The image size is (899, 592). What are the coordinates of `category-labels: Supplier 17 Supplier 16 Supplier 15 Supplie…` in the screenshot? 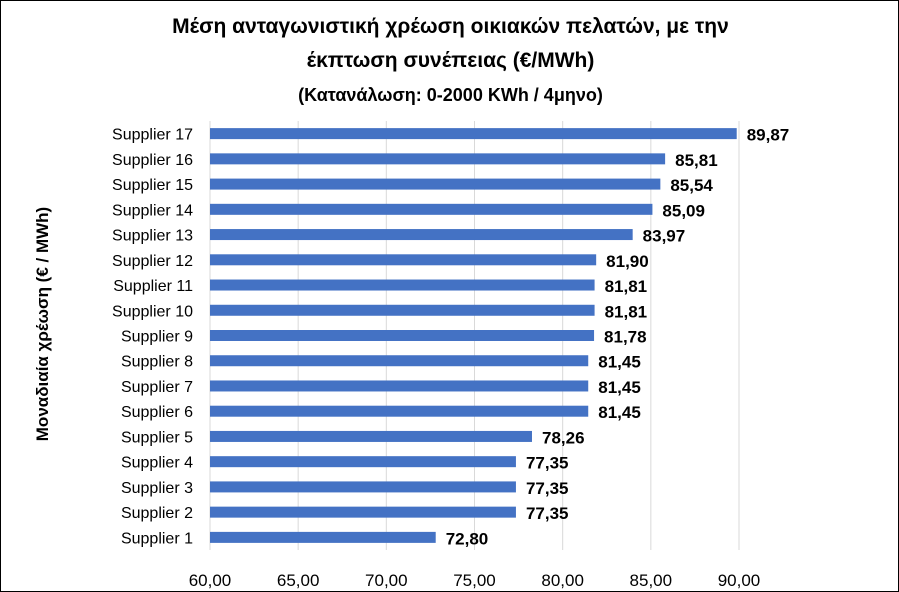 It's located at (152, 337).